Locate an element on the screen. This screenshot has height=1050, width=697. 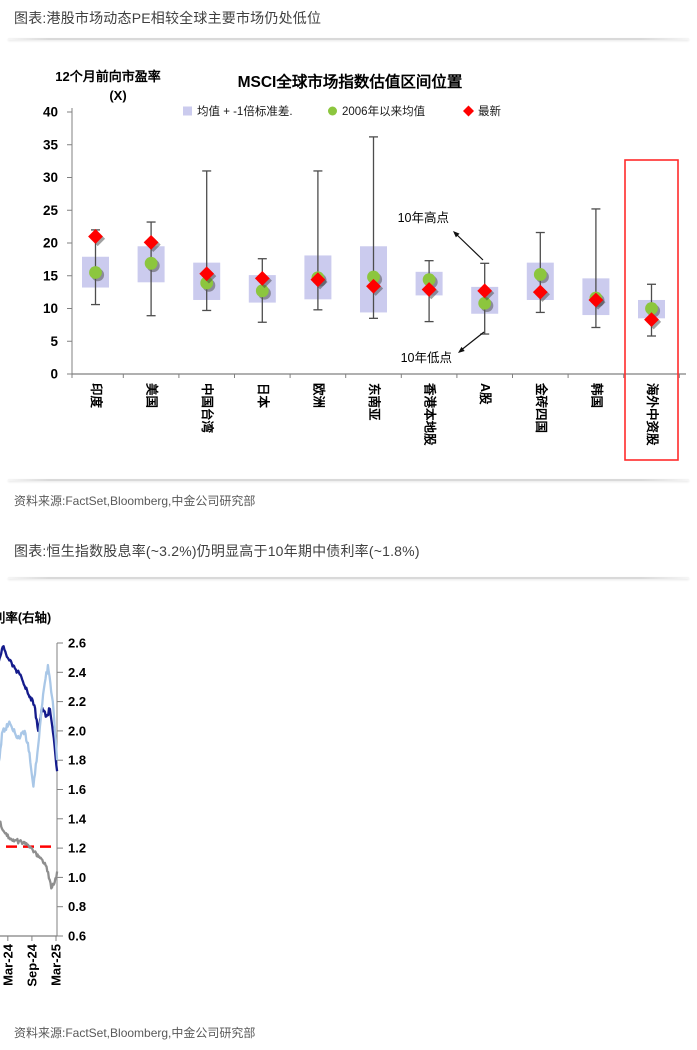
chart1-legend-item: 均值 + -1倍标准差. is located at coordinates (238, 111).